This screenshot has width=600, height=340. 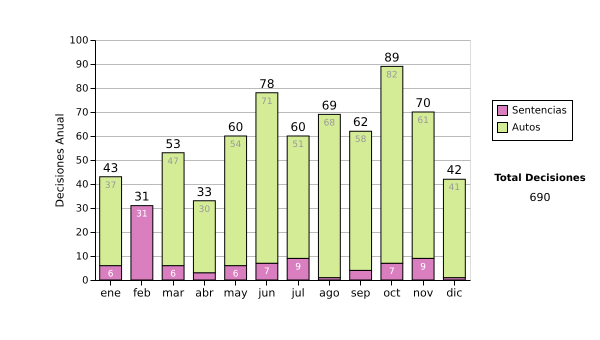 What do you see at coordinates (82, 161) in the screenshot?
I see `y-tick-label: 50` at bounding box center [82, 161].